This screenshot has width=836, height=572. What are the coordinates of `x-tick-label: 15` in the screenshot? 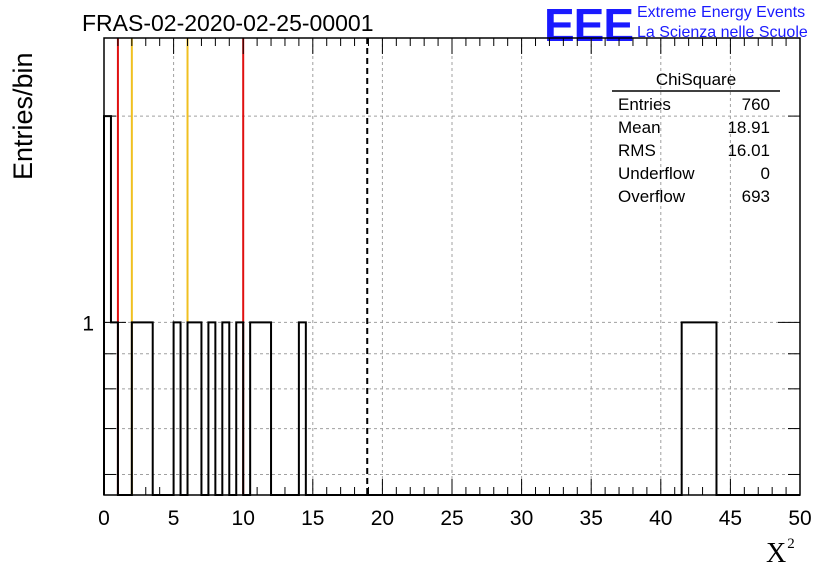 It's located at (312, 518).